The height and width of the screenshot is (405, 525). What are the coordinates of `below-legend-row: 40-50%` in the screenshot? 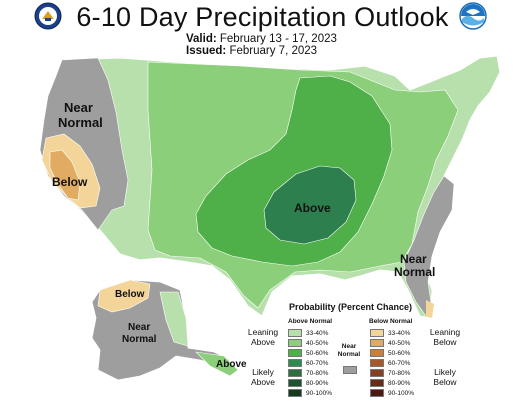 It's located at (390, 343).